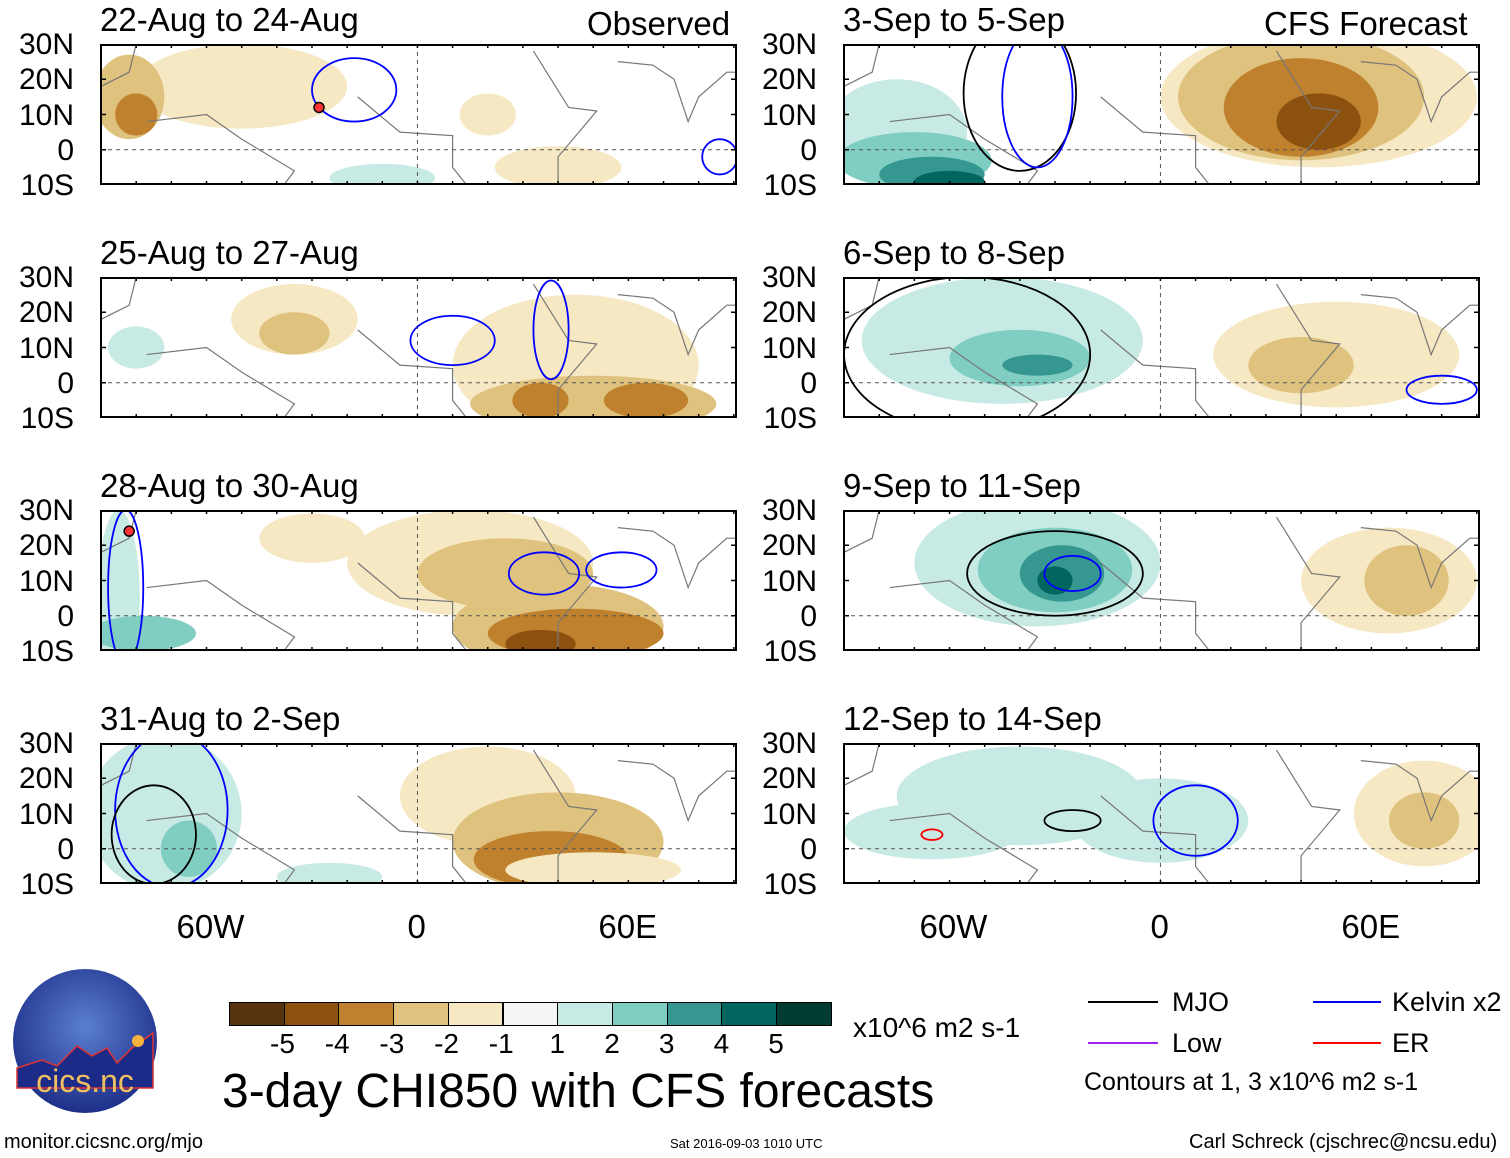  I want to click on panel-title: 22-Aug to 24-Aug, so click(229, 19).